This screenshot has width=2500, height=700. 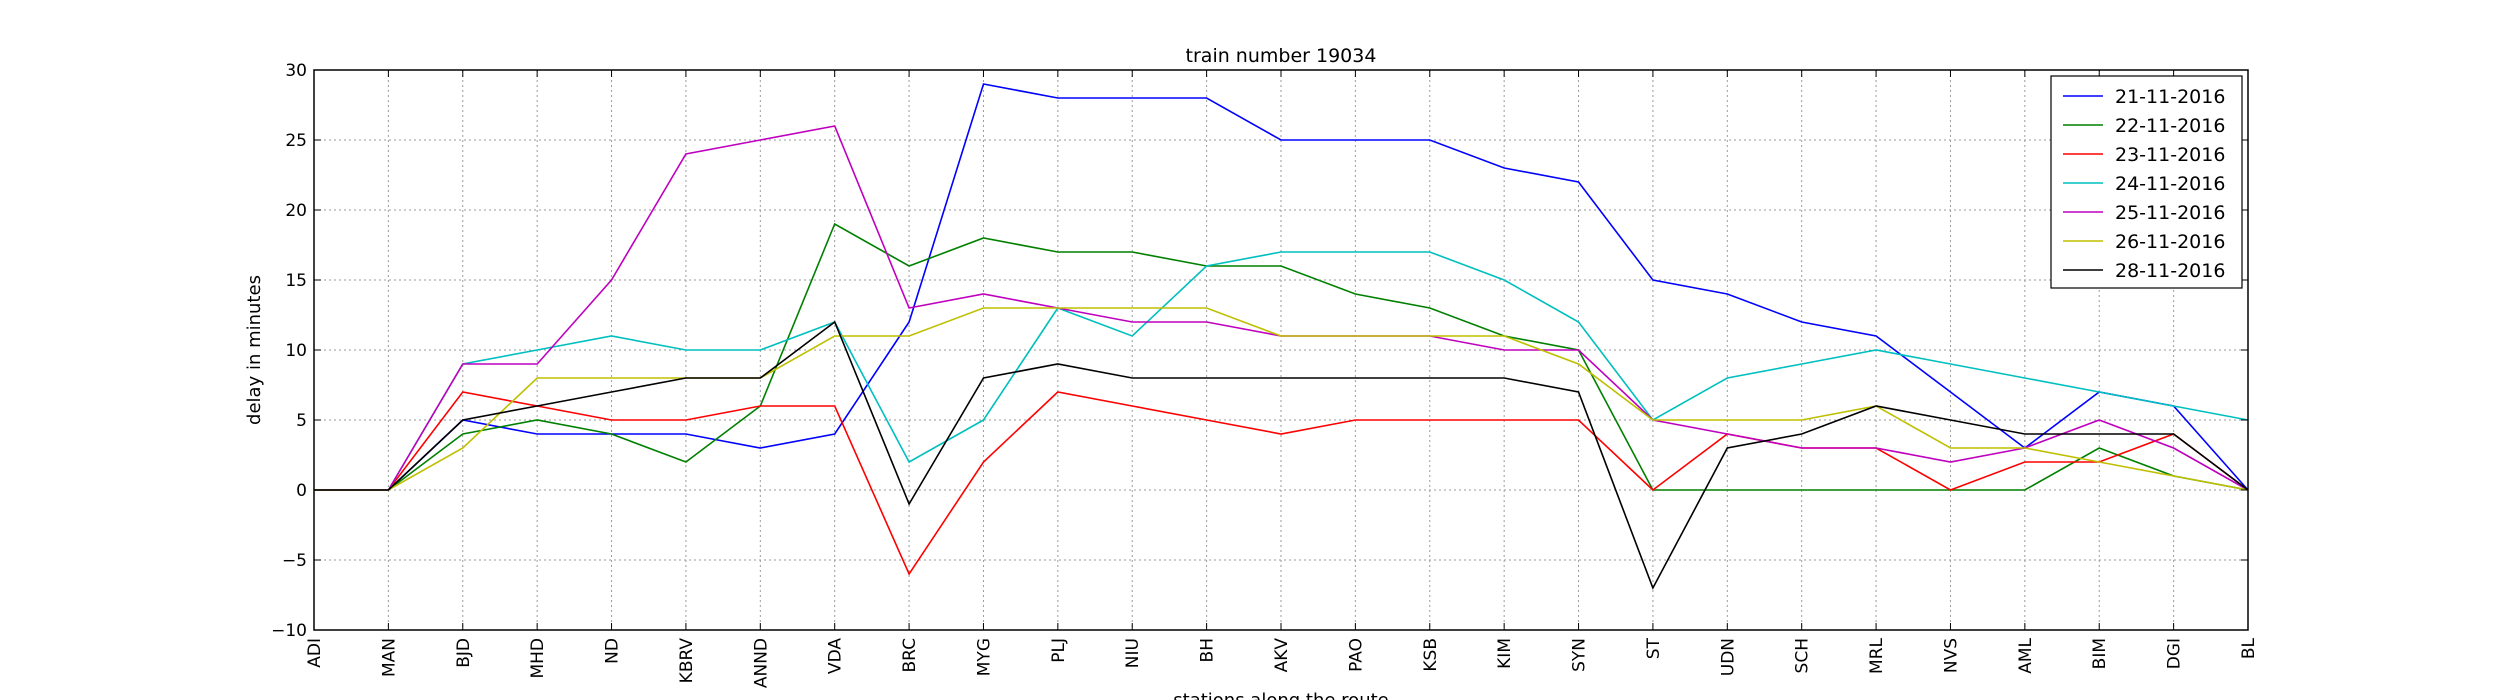 I want to click on x-tick-label: PLJ, so click(x=1059, y=650).